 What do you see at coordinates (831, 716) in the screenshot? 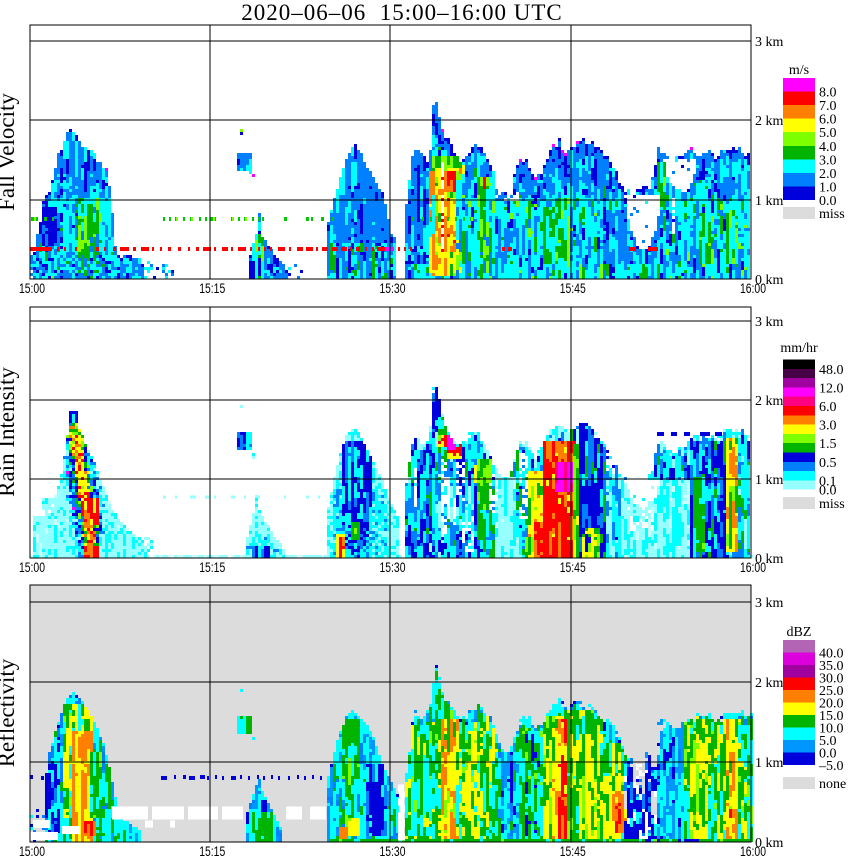
I see `svg-text: 15.0` at bounding box center [831, 716].